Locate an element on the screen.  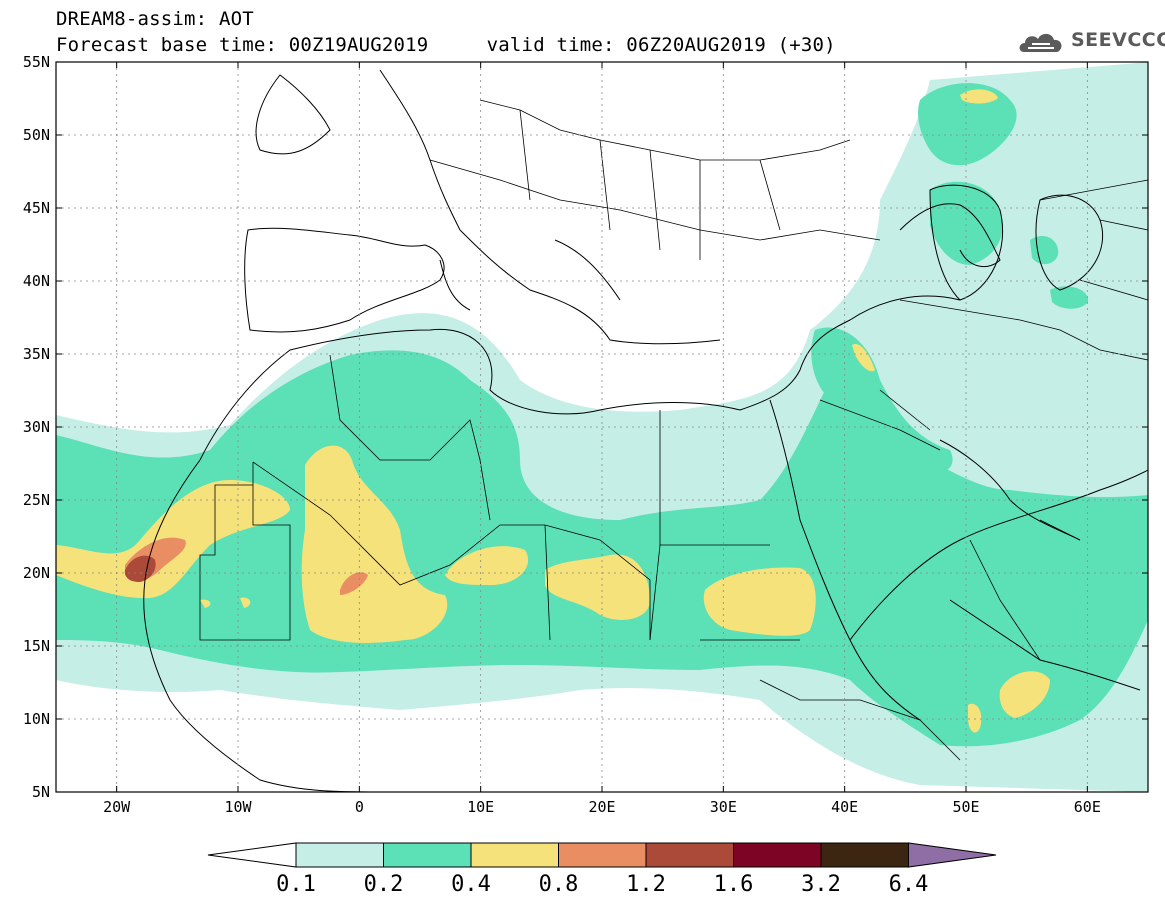
lat-tick-label: 20N is located at coordinates (36, 573).